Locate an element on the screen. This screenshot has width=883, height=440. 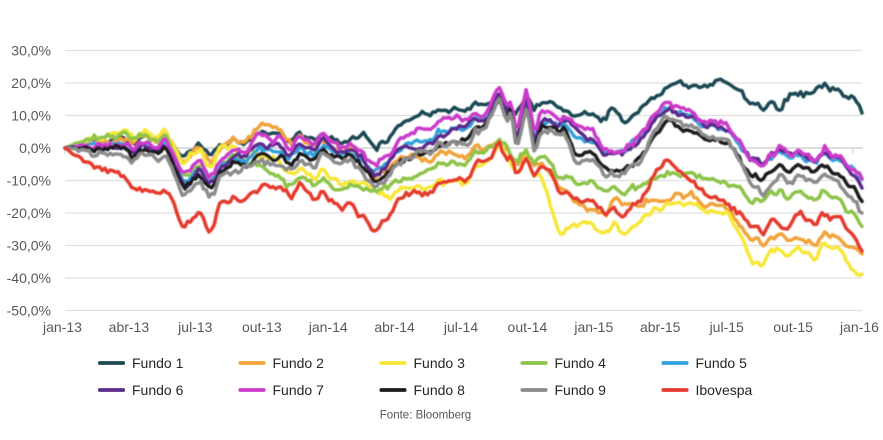
svg-text: -50,0% is located at coordinates (29, 310).